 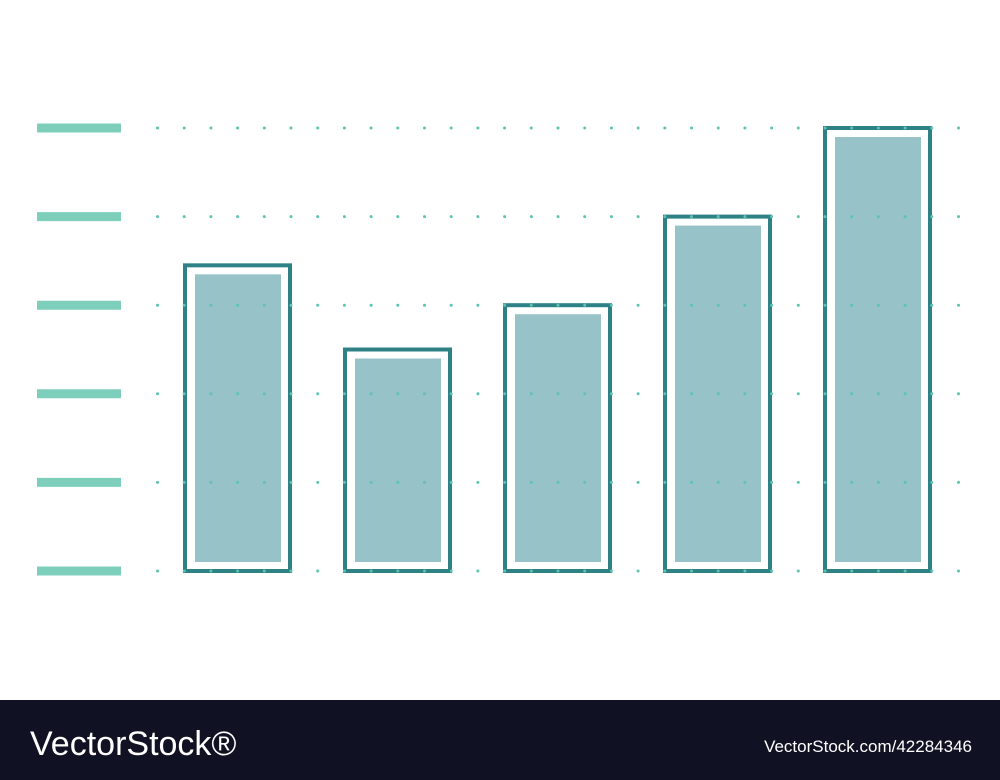 I want to click on footer-bar, so click(x=500, y=740).